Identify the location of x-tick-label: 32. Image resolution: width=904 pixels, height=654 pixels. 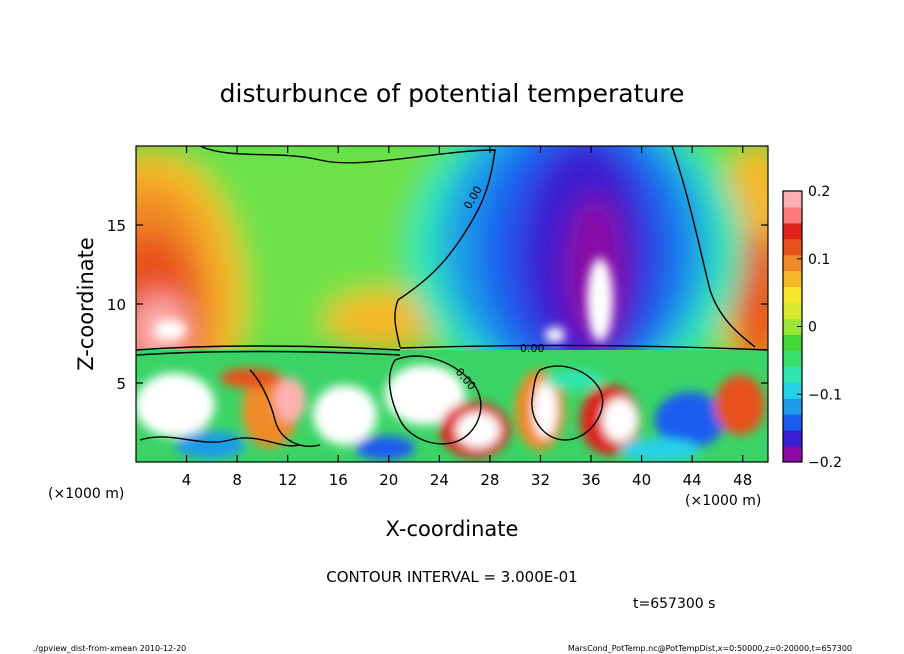
(540, 480).